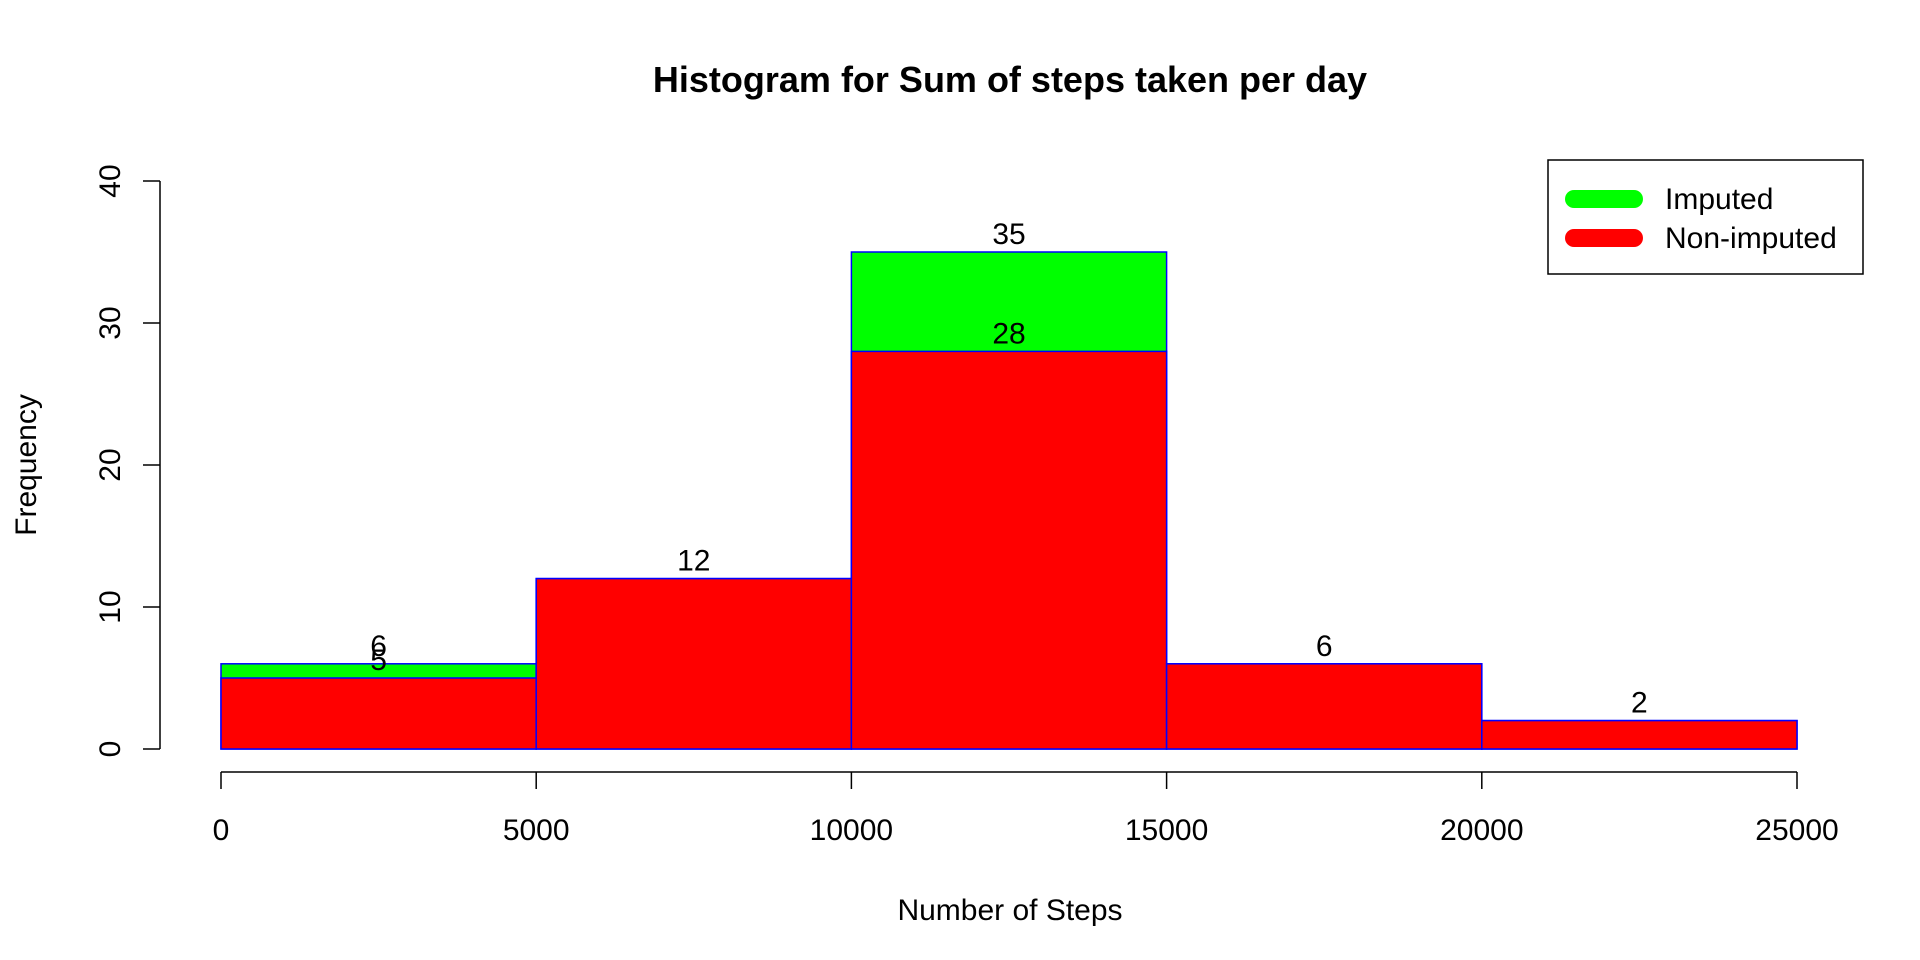  Describe the element at coordinates (1008, 333) in the screenshot. I see `data-label: 28` at that location.